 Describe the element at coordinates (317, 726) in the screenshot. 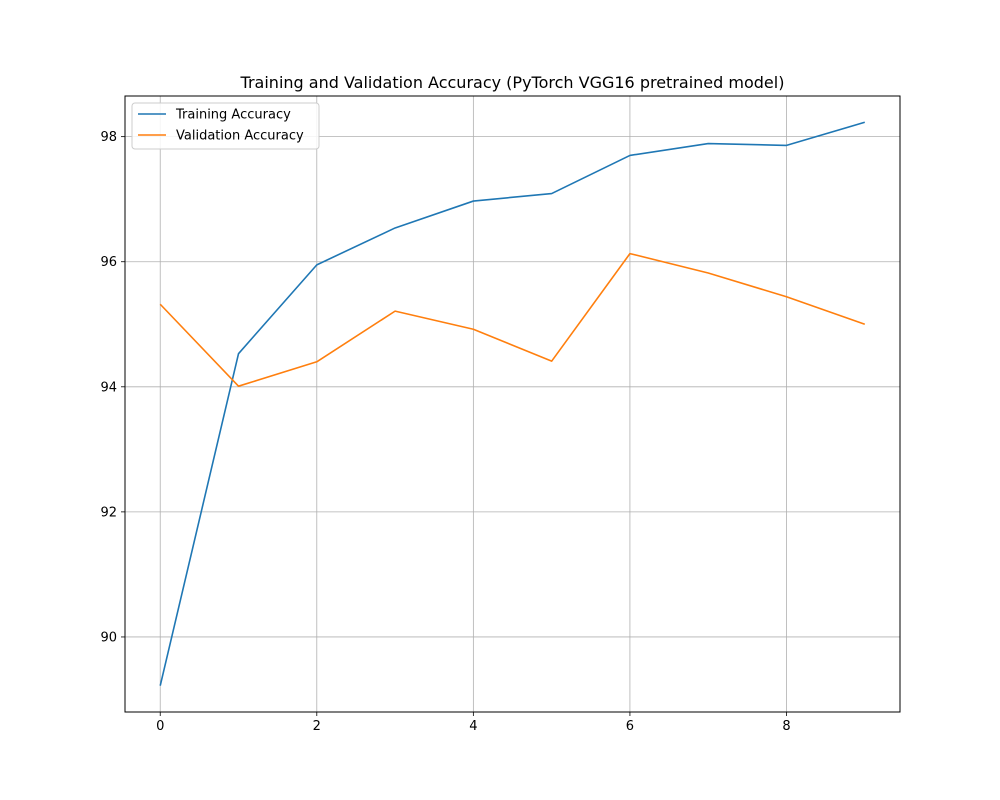

I see `x-tick-label: 2` at that location.